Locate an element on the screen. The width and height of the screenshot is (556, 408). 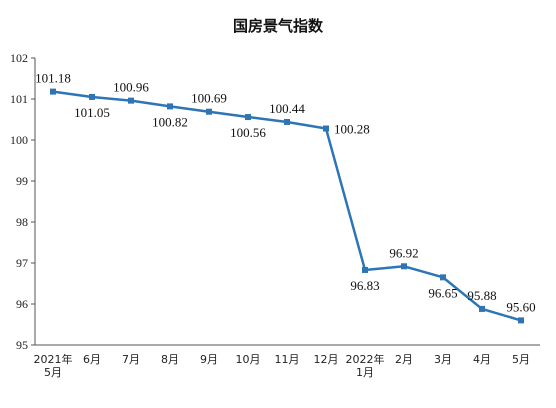
y-tick-label: 98 is located at coordinates (22, 222).